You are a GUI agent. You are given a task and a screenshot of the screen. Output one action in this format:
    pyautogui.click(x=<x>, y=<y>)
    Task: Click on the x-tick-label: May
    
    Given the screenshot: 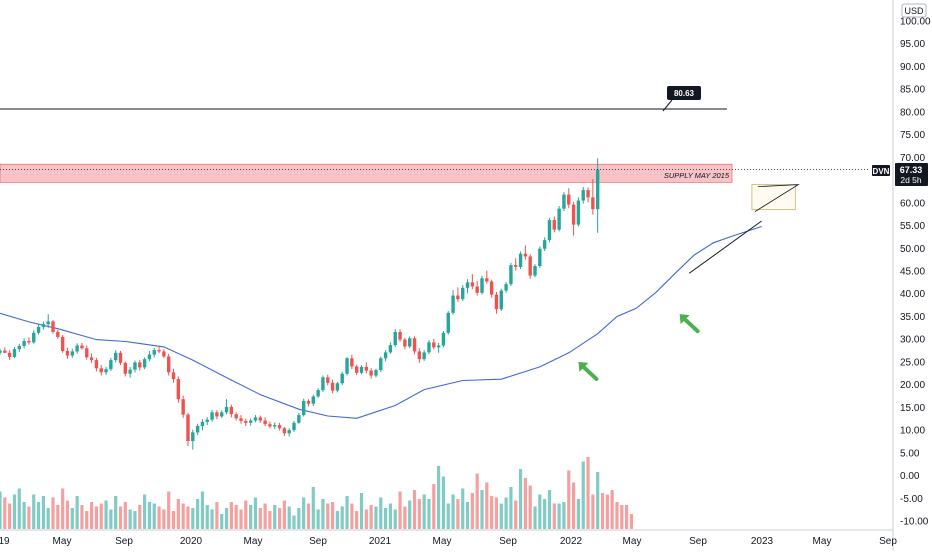 What is the action you would take?
    pyautogui.click(x=253, y=541)
    